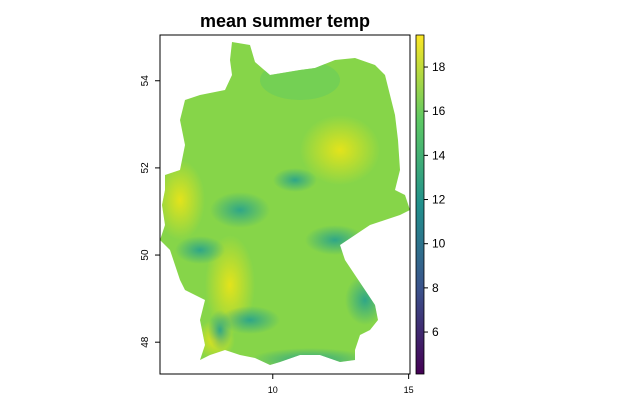 This screenshot has height=411, width=625. Describe the element at coordinates (409, 390) in the screenshot. I see `x-tick-label: 15` at that location.